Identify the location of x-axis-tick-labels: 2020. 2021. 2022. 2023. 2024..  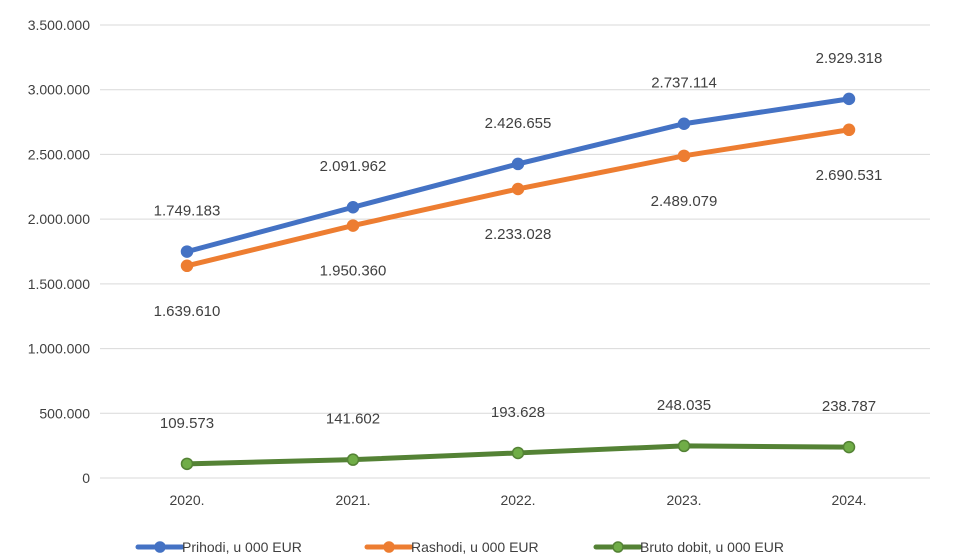
(517, 500).